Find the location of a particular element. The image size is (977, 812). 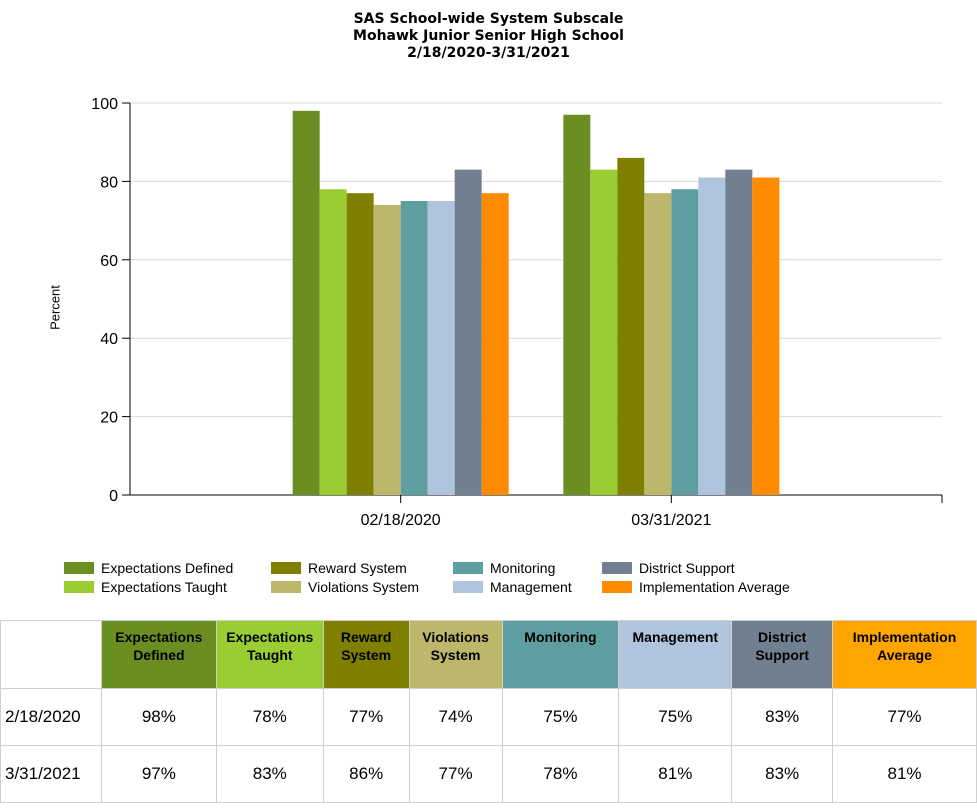

legend-label: District Support is located at coordinates (687, 568).